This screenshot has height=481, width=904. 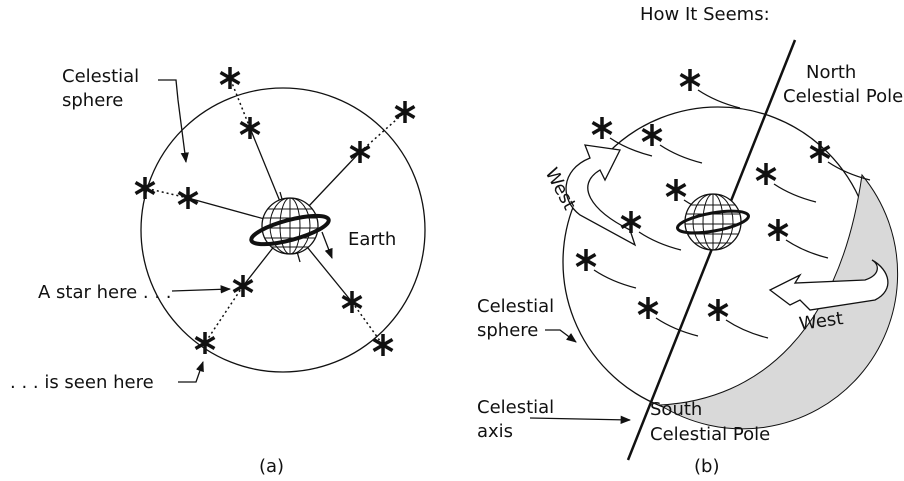 I want to click on label: South, so click(x=676, y=409).